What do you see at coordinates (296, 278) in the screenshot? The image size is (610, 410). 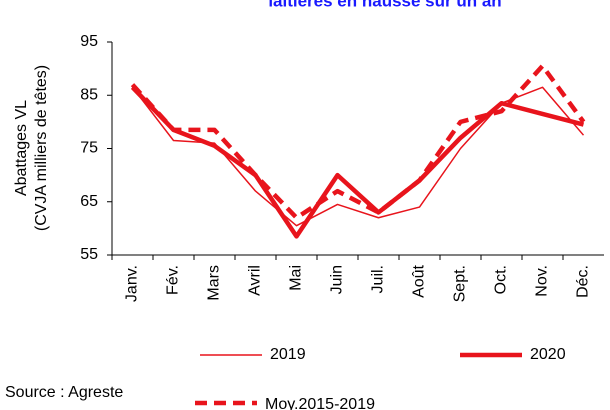 I see `x-tick-label: Mai` at bounding box center [296, 278].